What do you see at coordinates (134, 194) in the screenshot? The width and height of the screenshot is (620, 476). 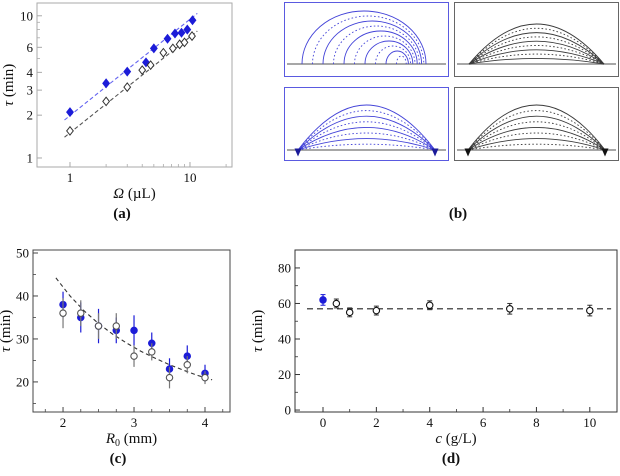 I see `svg-text: Ω (µL)` at bounding box center [134, 194].